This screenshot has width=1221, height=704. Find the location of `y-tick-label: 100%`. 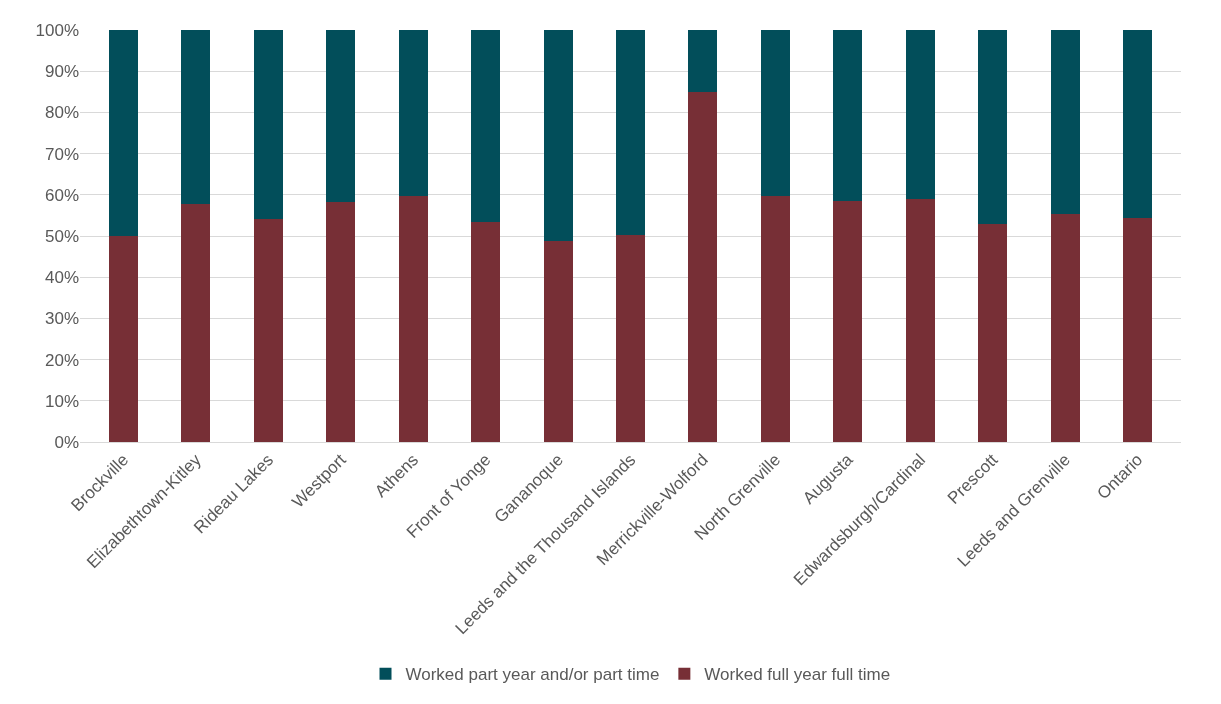

y-tick-label: 100% is located at coordinates (57, 30).